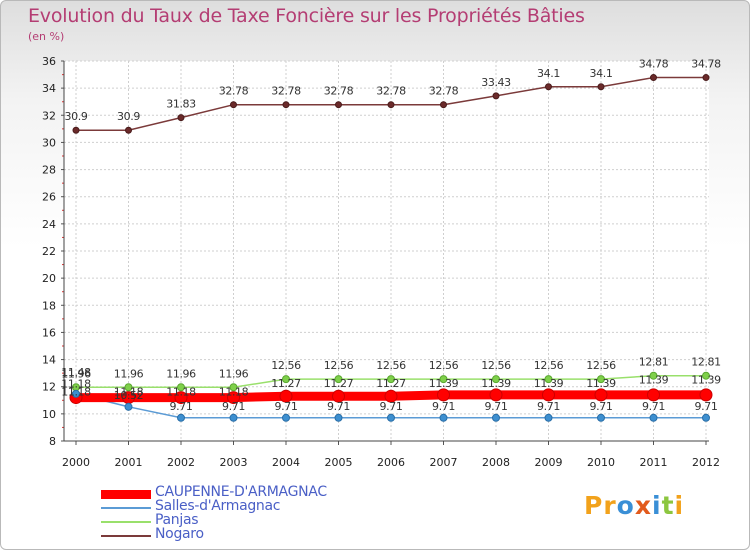 The image size is (750, 550). I want to click on point-salles-2003, so click(233, 417).